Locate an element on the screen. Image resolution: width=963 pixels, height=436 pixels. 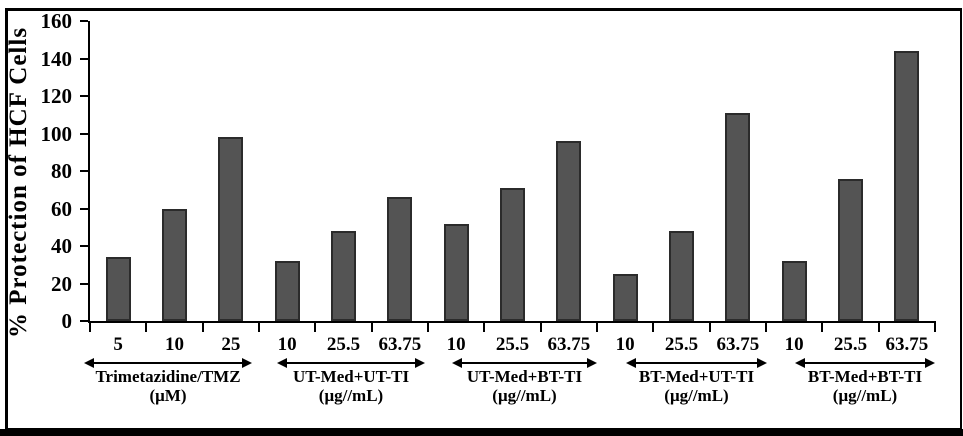
group-label: BT-Med+UT-TI is located at coordinates (696, 376).